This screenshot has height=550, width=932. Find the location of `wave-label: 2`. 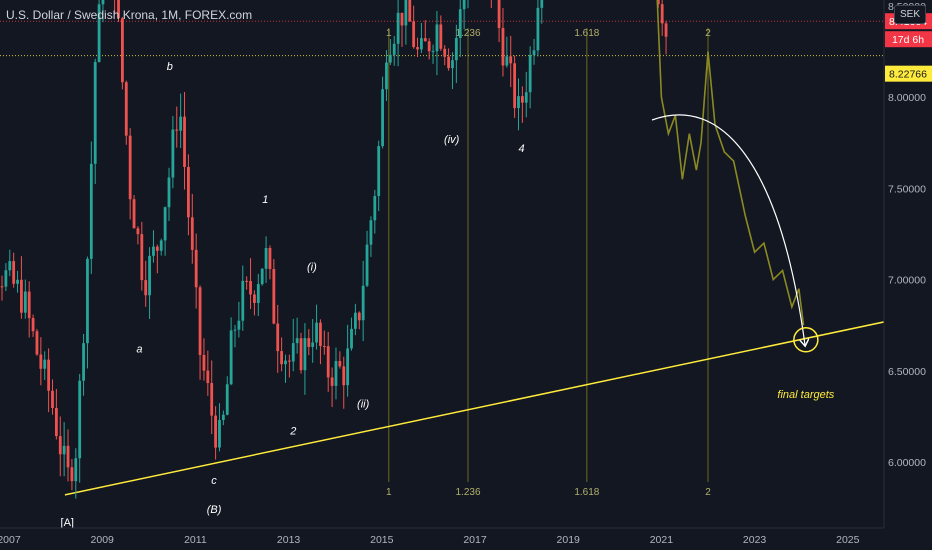

wave-label: 2 is located at coordinates (292, 432).